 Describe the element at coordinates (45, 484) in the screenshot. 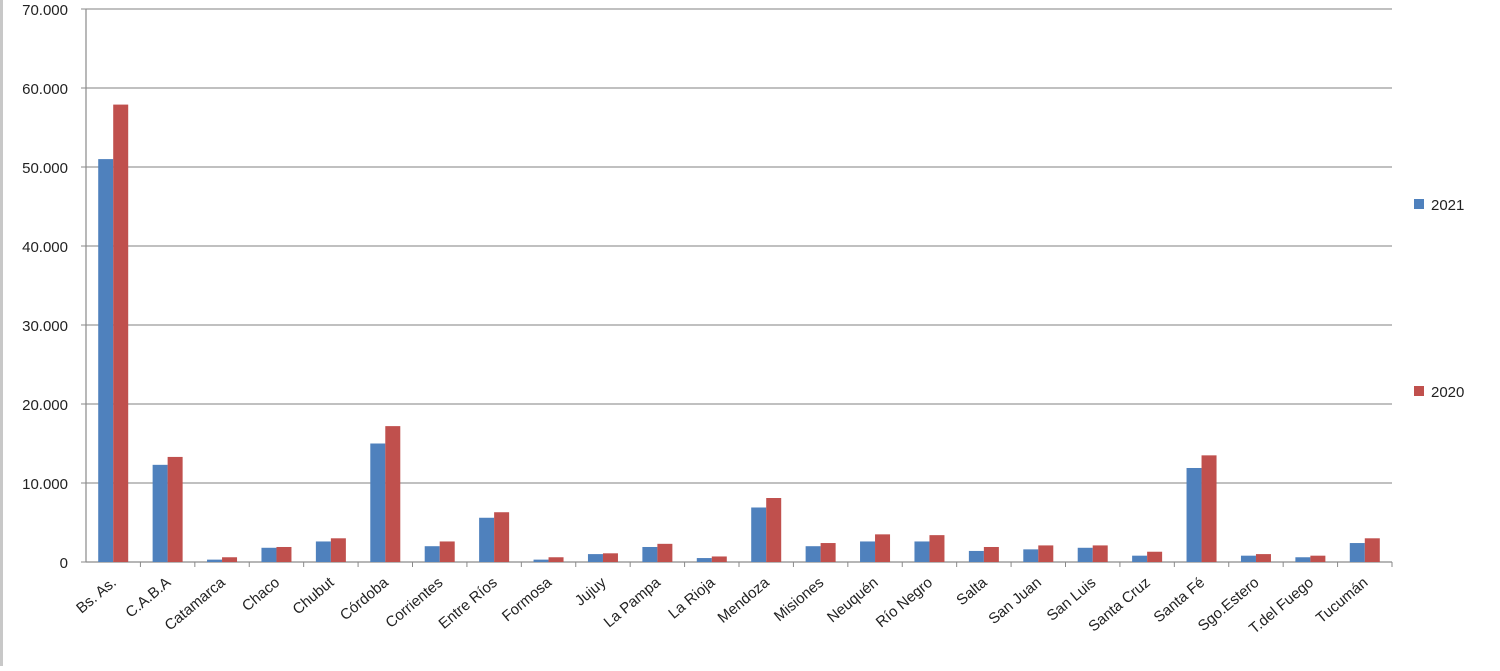

I see `y-tick-label: 10.000` at that location.